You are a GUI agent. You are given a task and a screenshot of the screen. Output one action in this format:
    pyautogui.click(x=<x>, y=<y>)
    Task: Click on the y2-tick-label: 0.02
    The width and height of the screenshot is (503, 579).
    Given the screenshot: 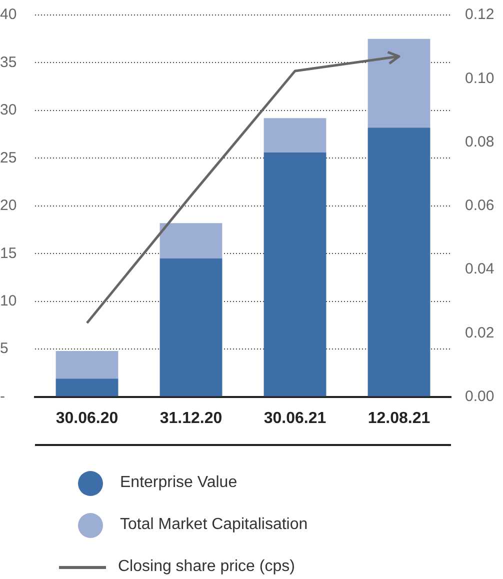 What is the action you would take?
    pyautogui.click(x=479, y=333)
    